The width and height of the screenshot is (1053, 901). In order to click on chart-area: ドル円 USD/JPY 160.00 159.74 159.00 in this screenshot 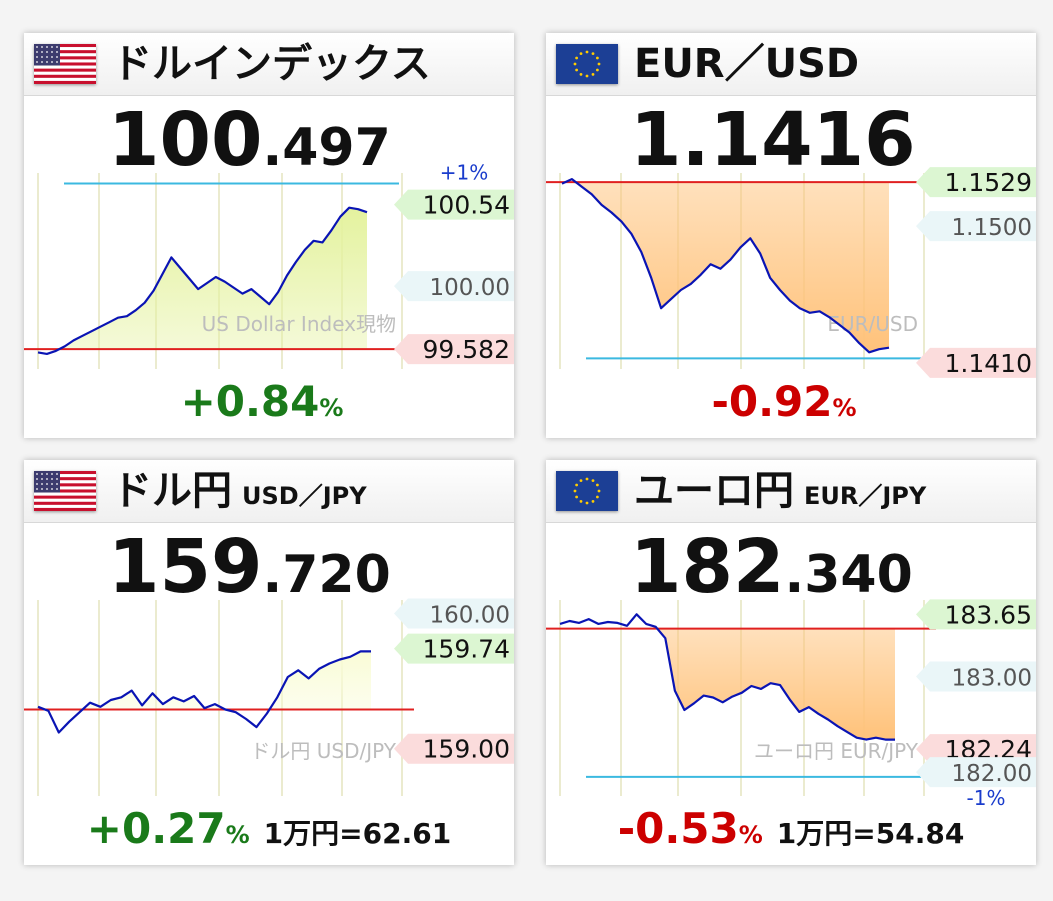, I will do `click(269, 697)`.